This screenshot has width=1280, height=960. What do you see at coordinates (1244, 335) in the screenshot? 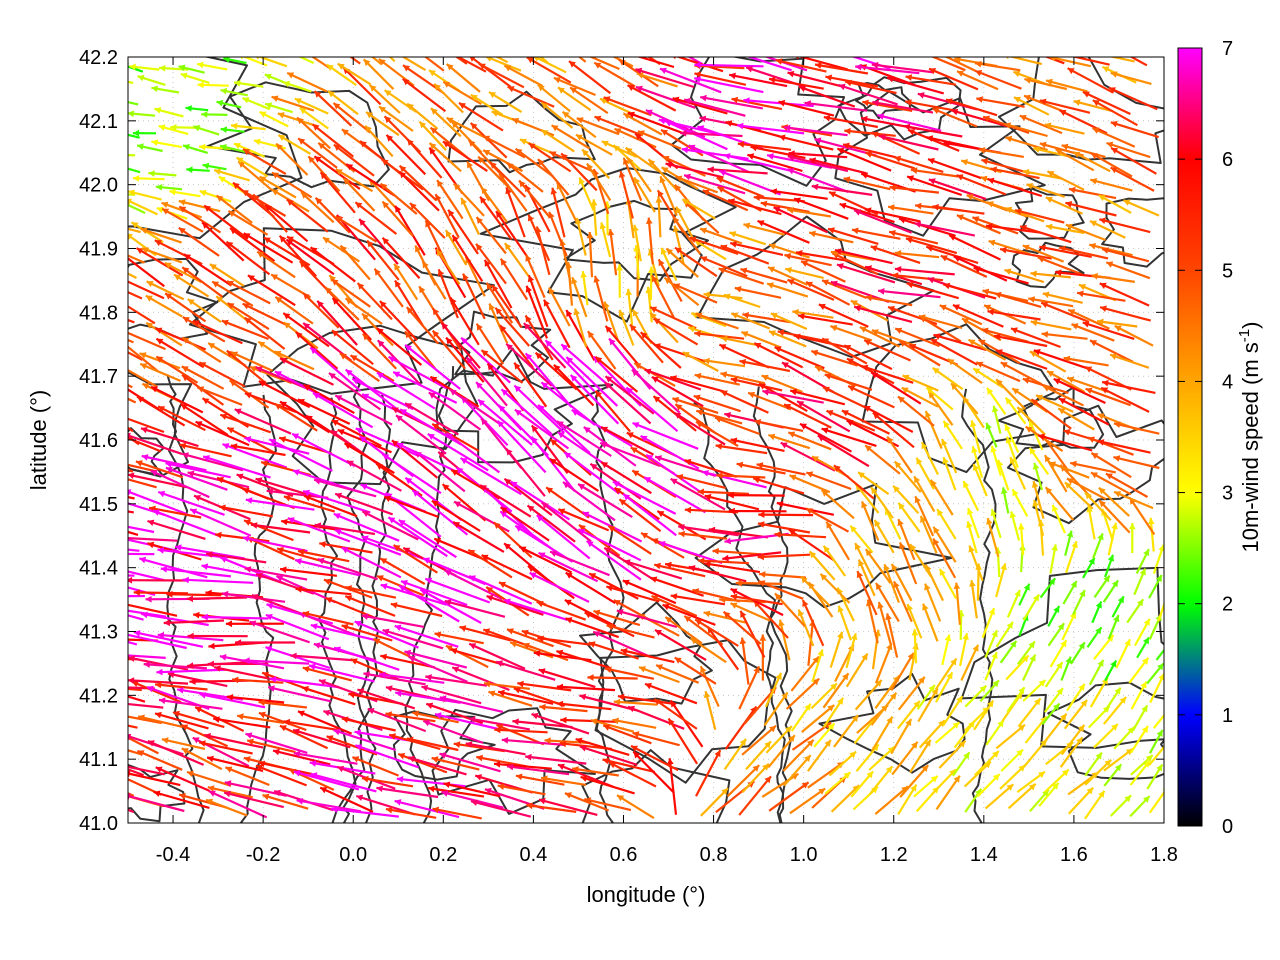
I see `colorbar-label-sup: -1` at bounding box center [1244, 335].